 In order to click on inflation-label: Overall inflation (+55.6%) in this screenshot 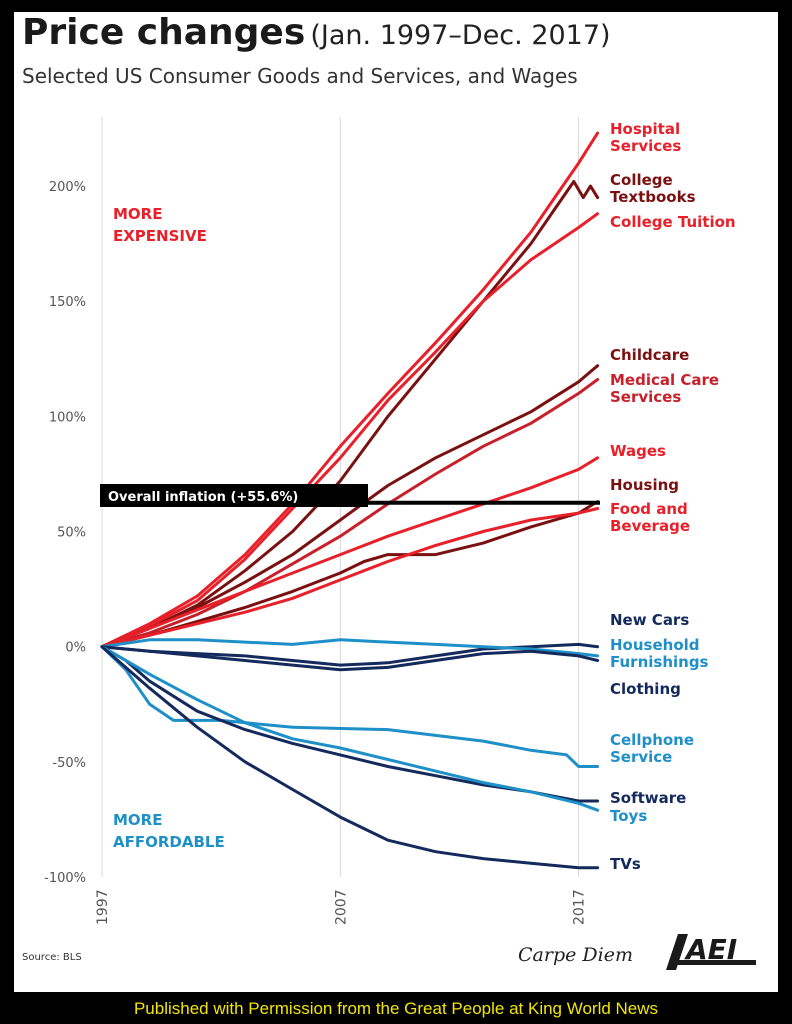, I will do `click(203, 497)`.